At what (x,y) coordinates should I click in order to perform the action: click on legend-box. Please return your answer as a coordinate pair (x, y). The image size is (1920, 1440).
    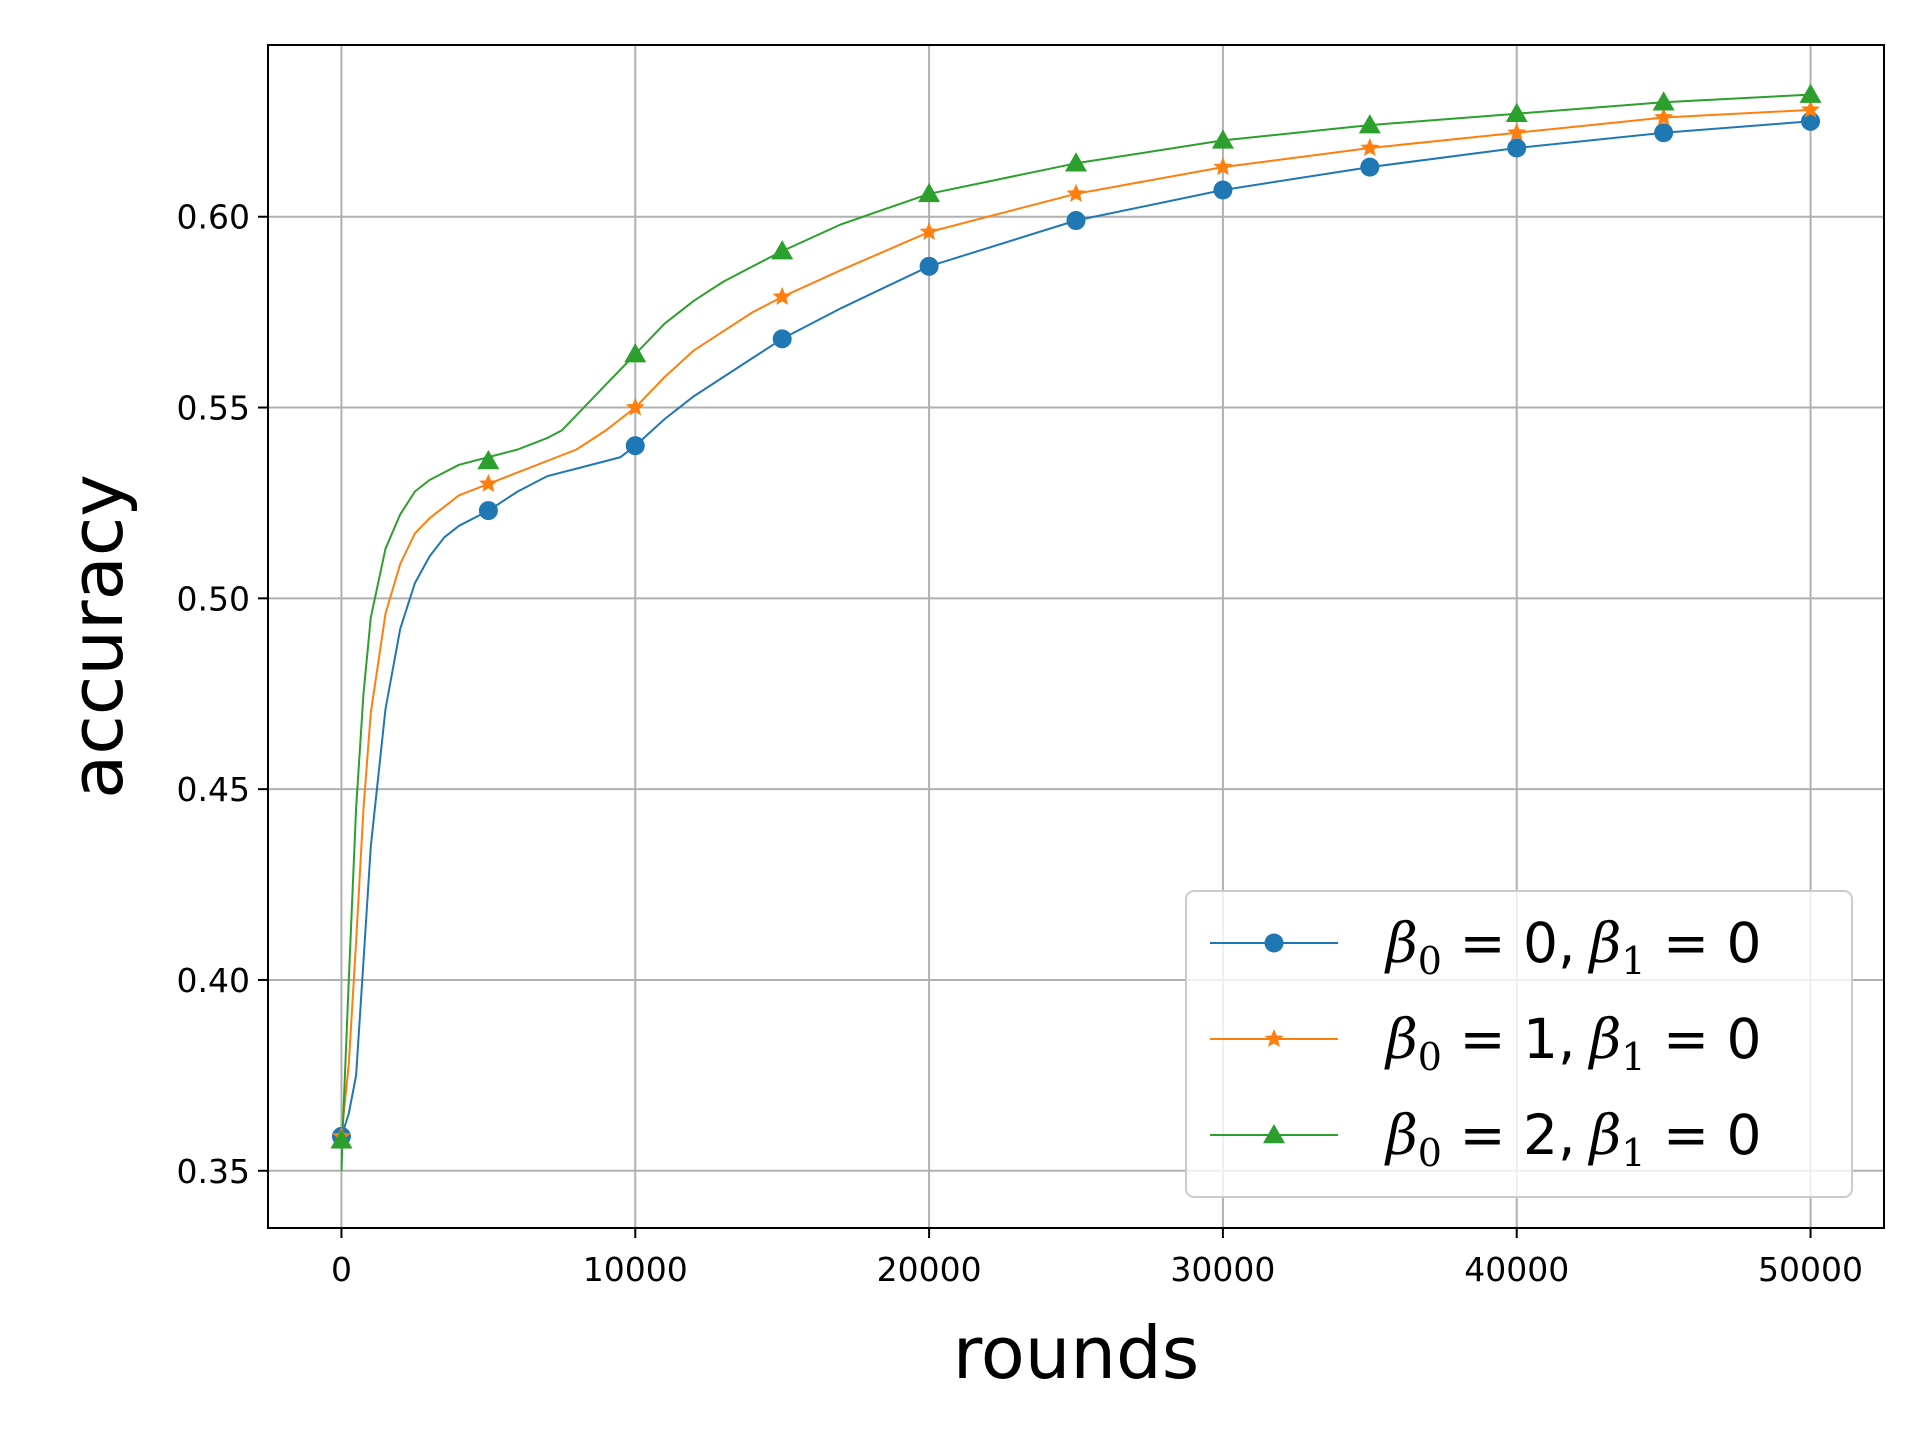
    Looking at the image, I should click on (1519, 1044).